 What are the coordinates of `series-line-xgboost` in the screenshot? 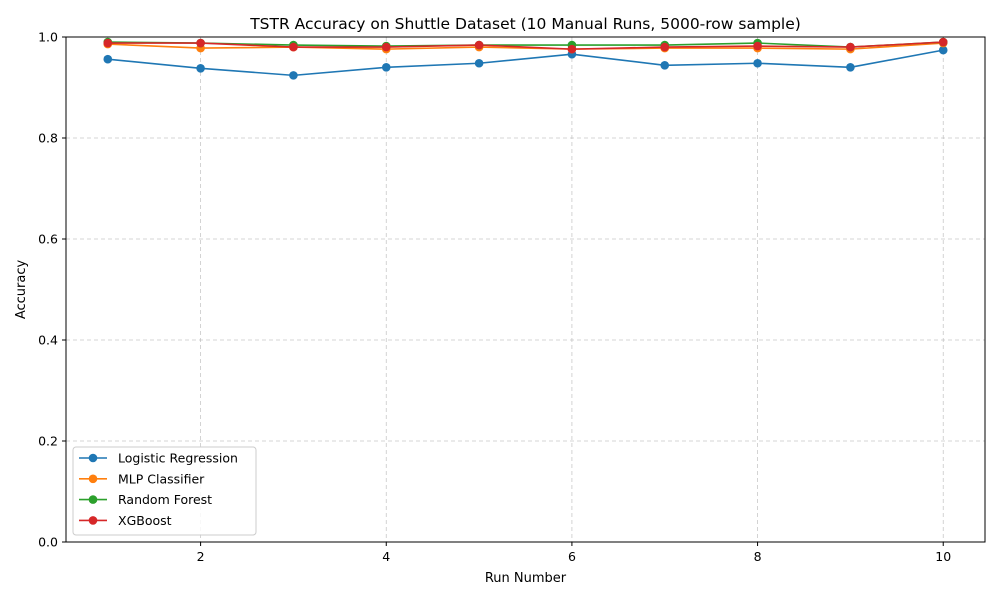 It's located at (525, 45).